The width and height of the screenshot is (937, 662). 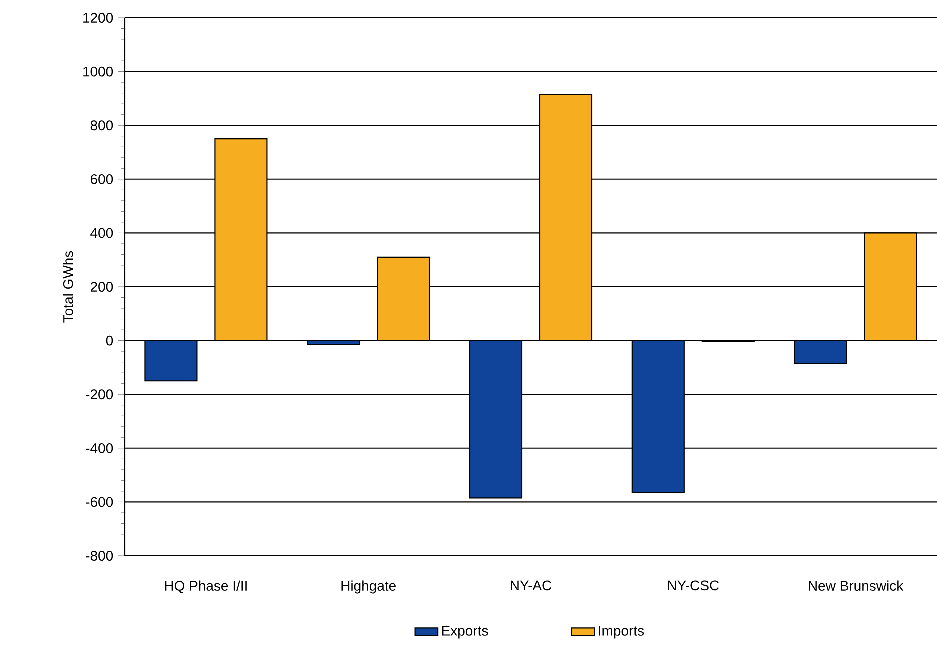 I want to click on y-axis-title: Total GWhs, so click(x=68, y=287).